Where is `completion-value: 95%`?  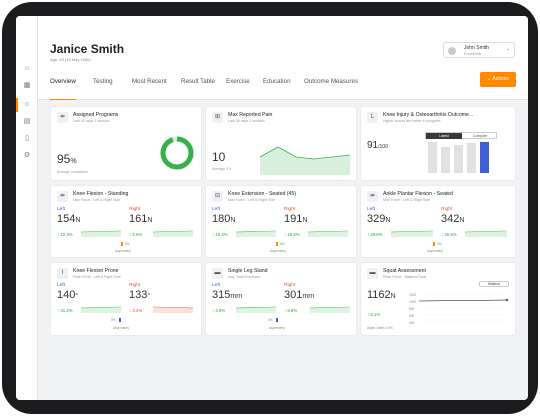 completion-value: 95% is located at coordinates (67, 159).